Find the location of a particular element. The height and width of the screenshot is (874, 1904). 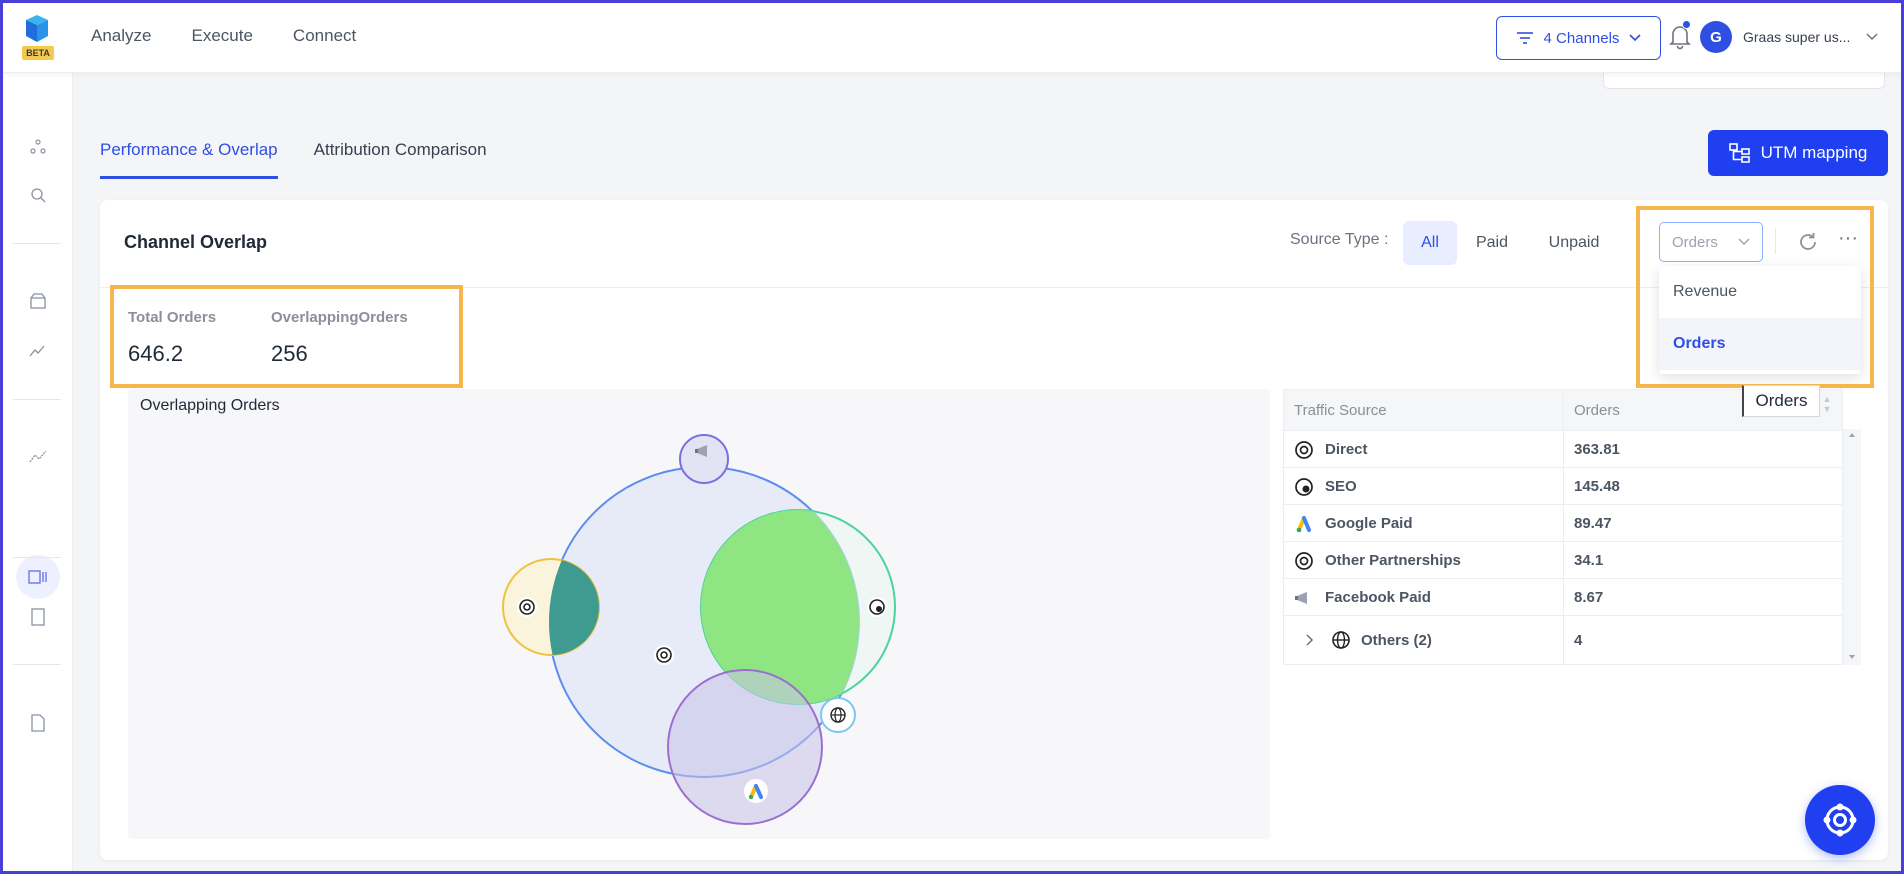

sidebar-store-icon is located at coordinates (38, 301).